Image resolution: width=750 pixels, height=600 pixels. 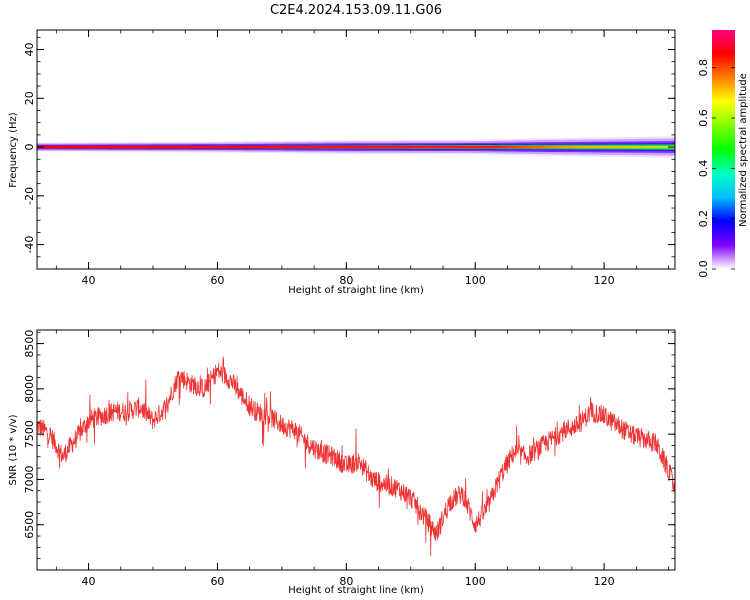 What do you see at coordinates (475, 280) in the screenshot?
I see `spectrogram-x-tick-label: 100` at bounding box center [475, 280].